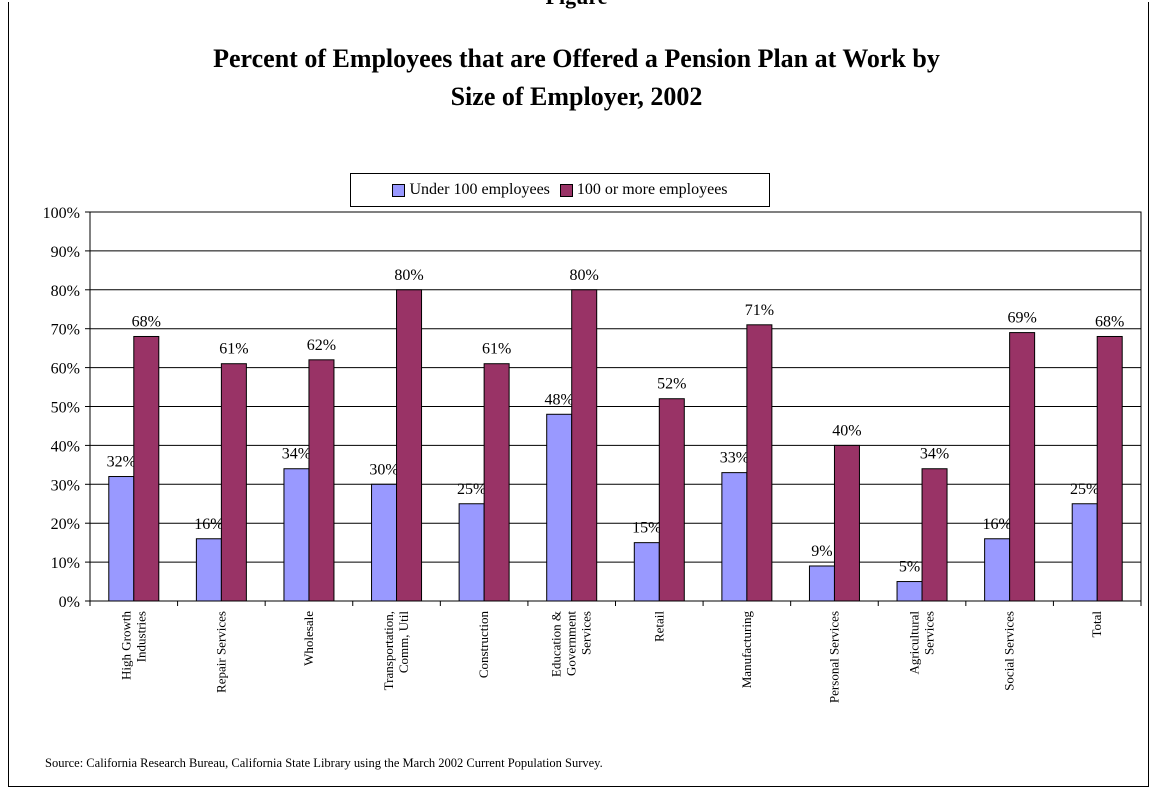 This screenshot has height=791, width=1153. I want to click on x-category-label-line: Personal Services, so click(833, 657).